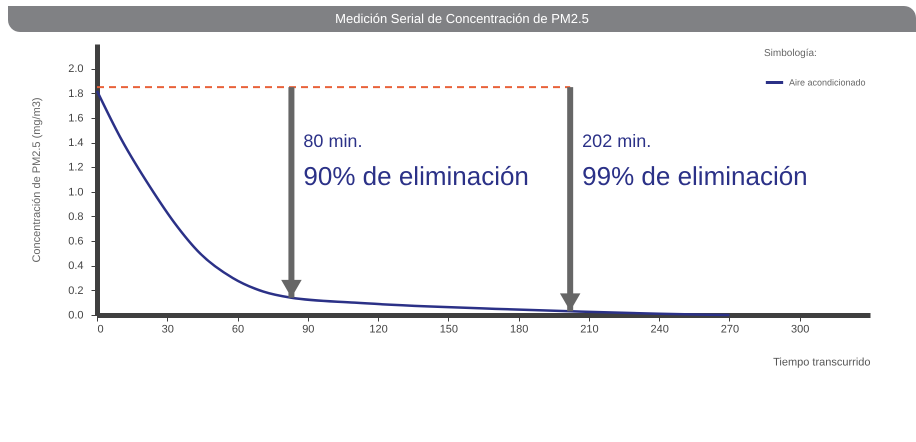  Describe the element at coordinates (76, 316) in the screenshot. I see `y-tick-label: 0.0` at that location.